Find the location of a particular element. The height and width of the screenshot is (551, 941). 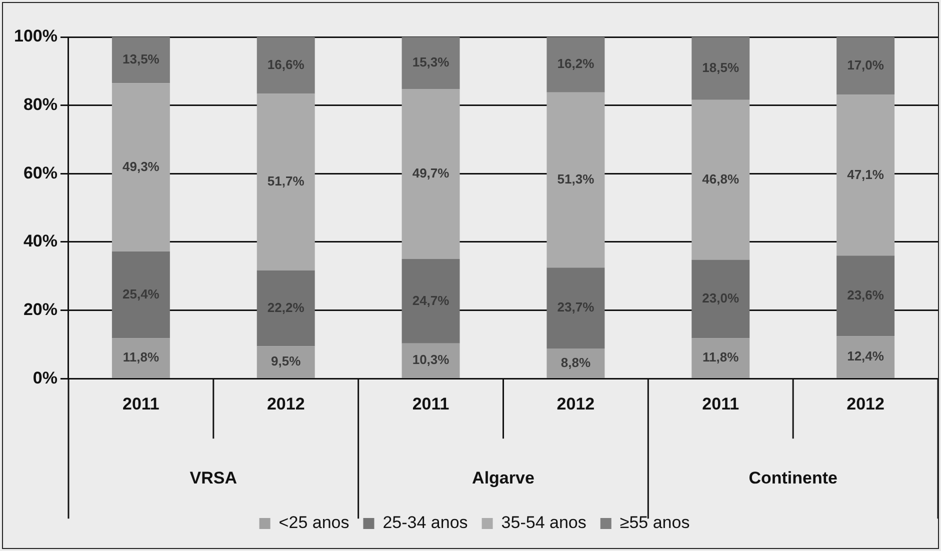

data-label: 9,5% is located at coordinates (286, 361).